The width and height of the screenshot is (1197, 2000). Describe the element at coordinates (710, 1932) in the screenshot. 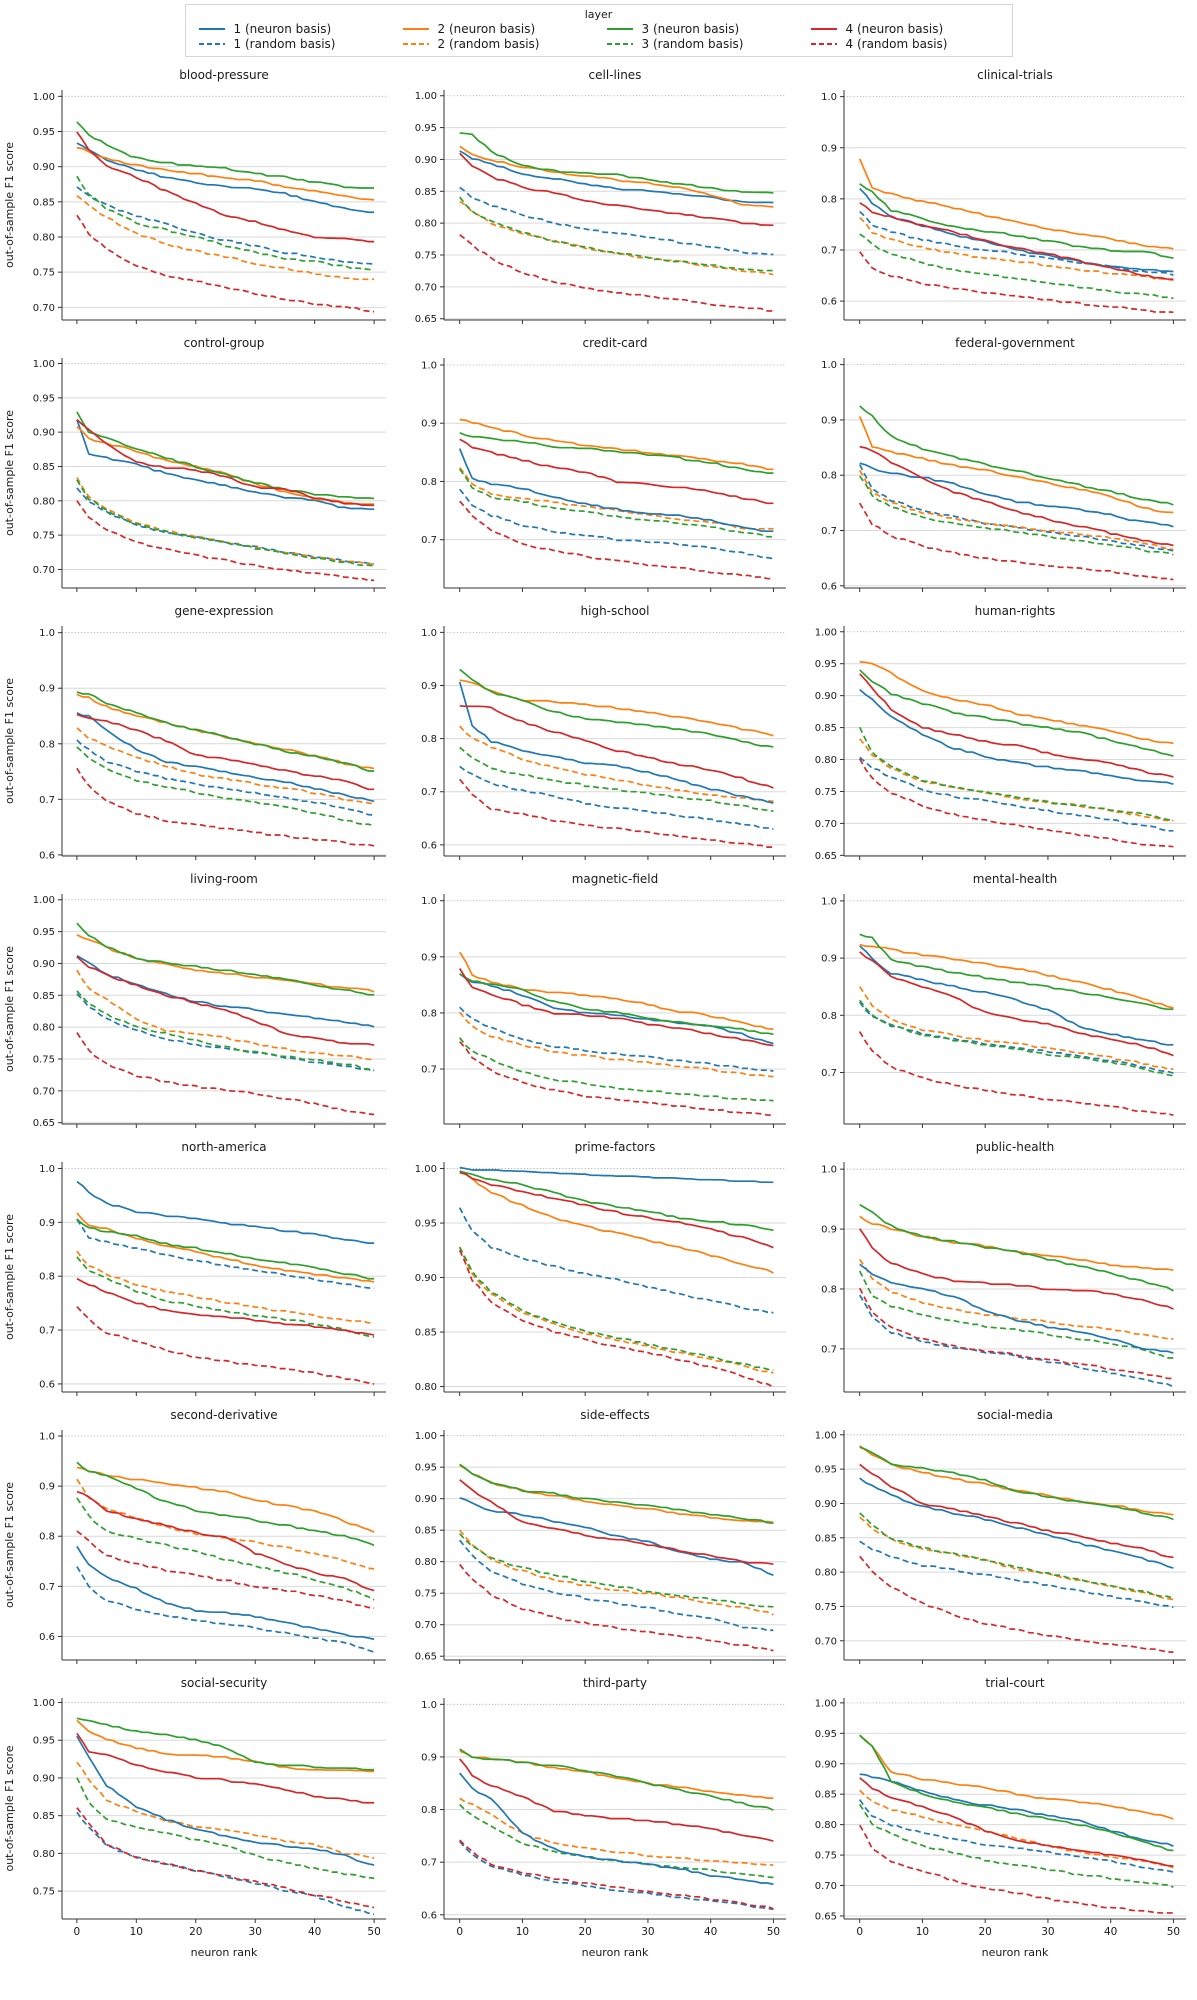

I see `x-tick-label: 40` at that location.